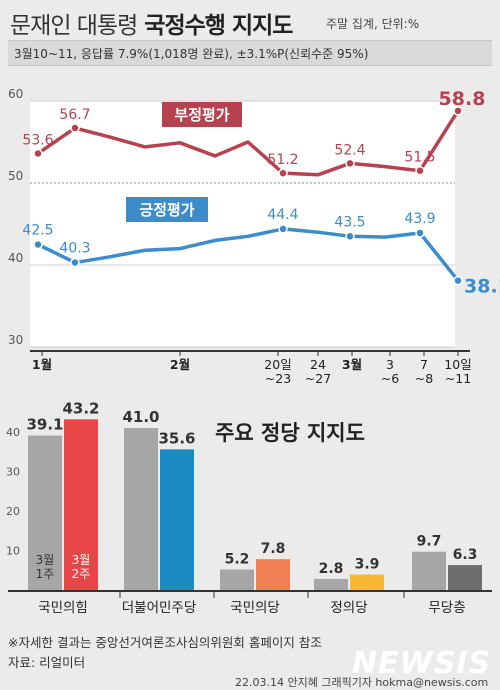 The image size is (500, 690). I want to click on x-tick-label: 1월, so click(42, 364).